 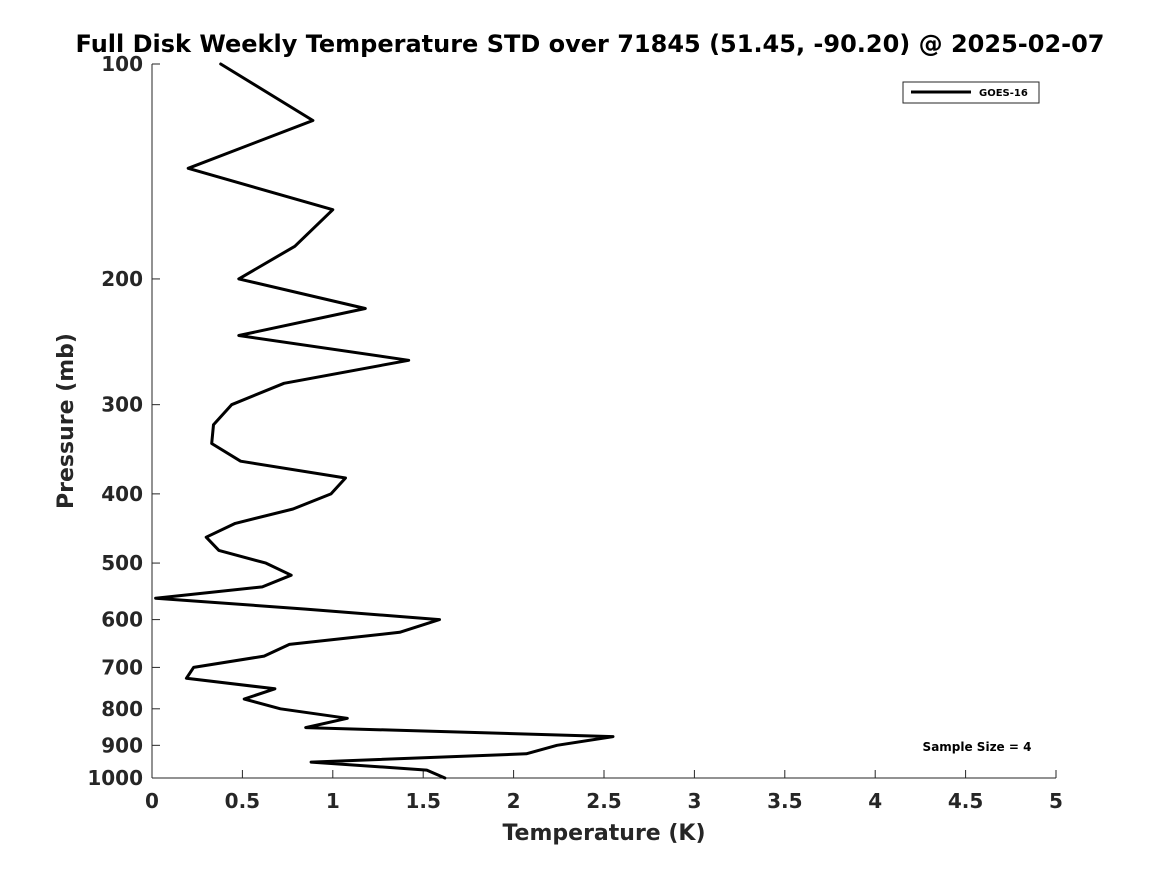 What do you see at coordinates (122, 64) in the screenshot?
I see `y-tick-label: 100` at bounding box center [122, 64].